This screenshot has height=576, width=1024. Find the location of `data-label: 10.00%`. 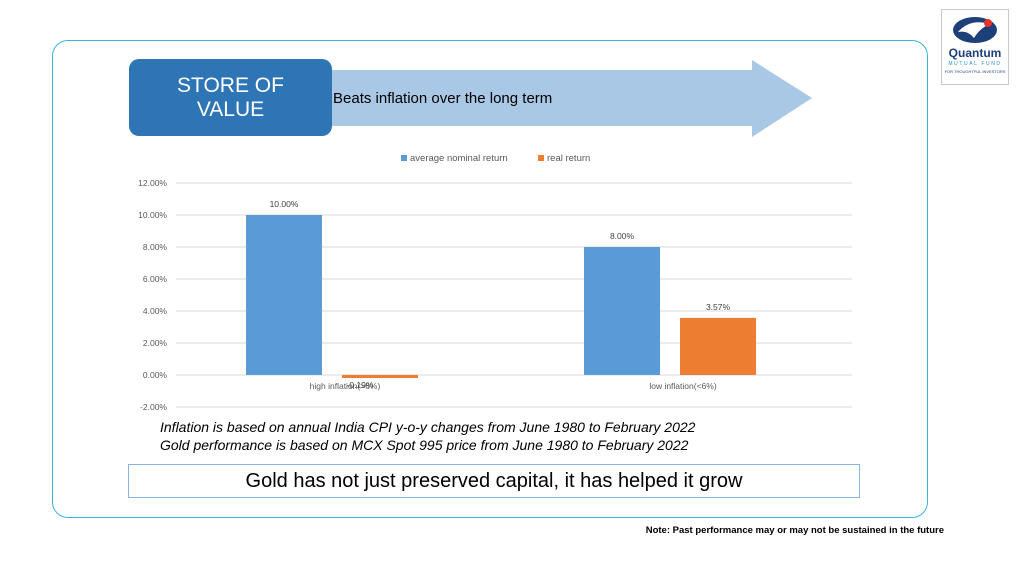

data-label: 10.00% is located at coordinates (284, 204).